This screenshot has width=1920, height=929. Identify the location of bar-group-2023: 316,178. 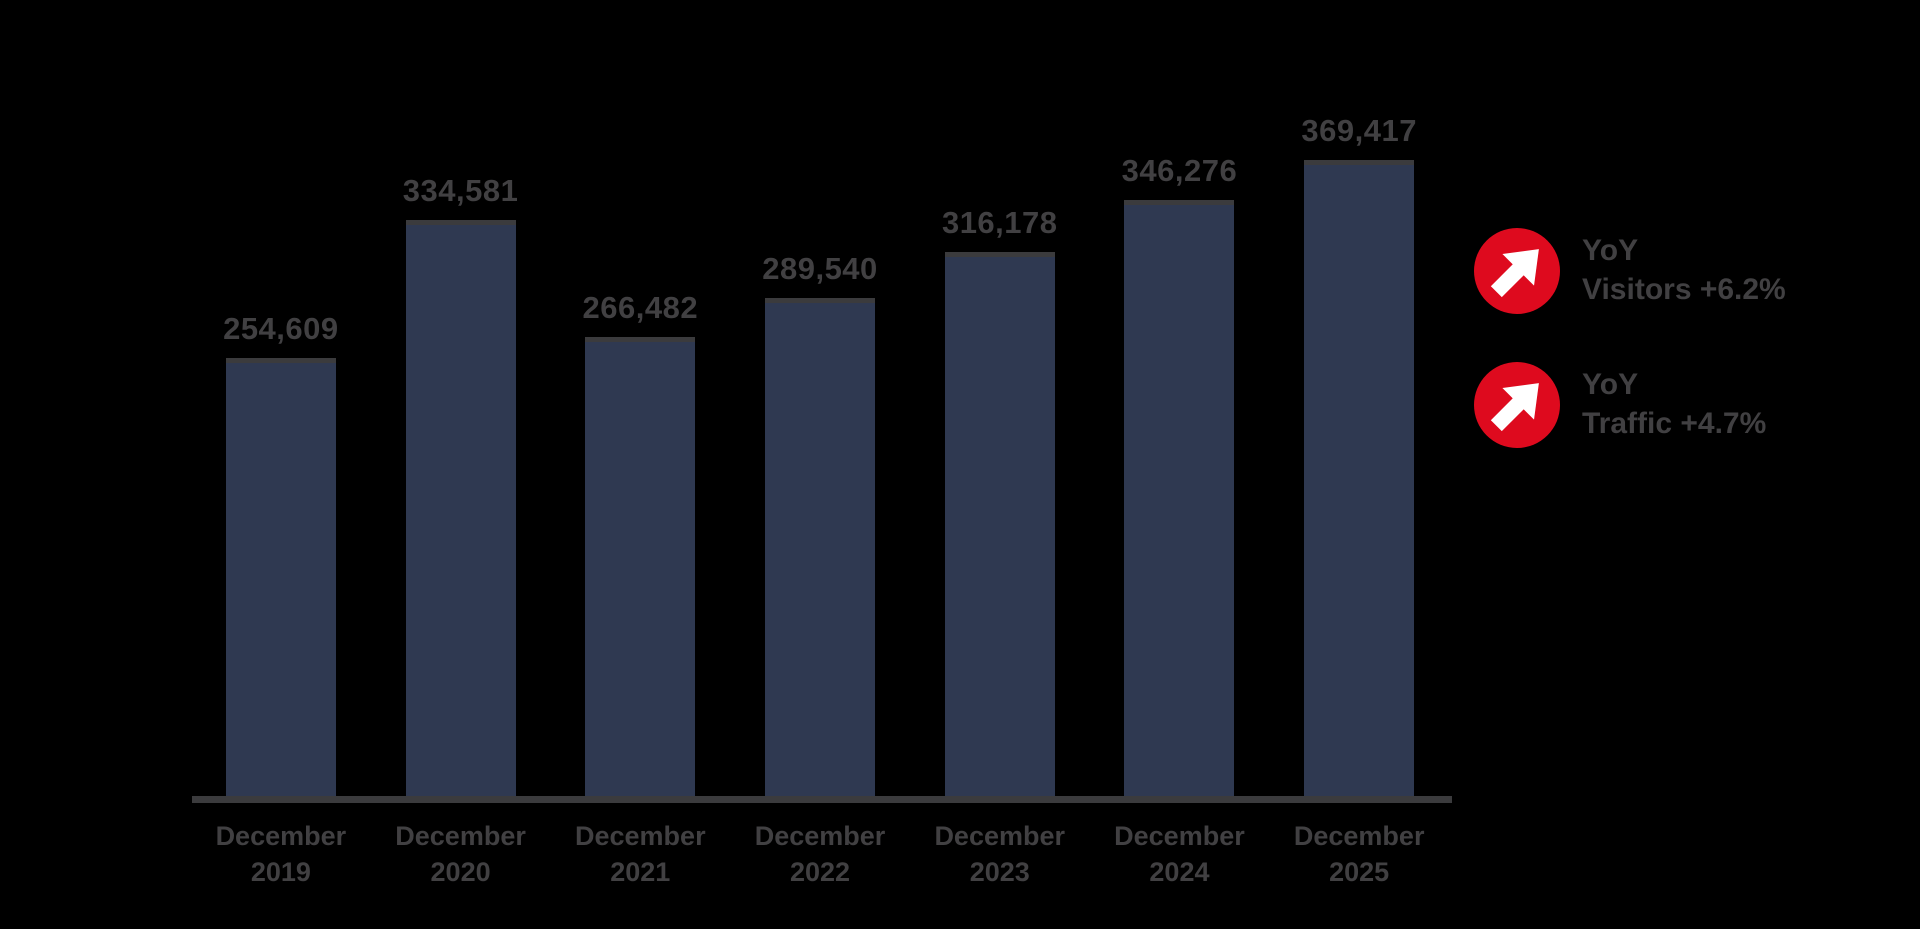
(1000, 438).